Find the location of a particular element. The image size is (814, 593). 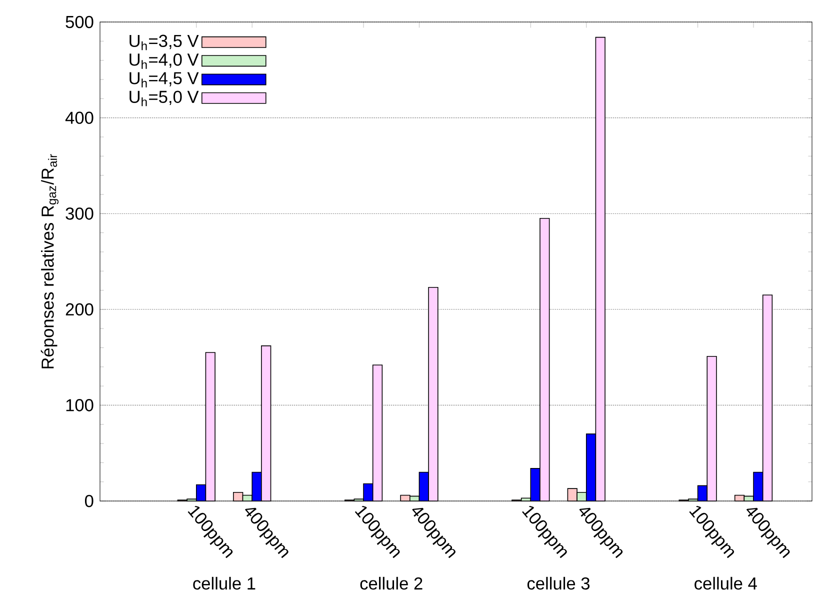

y-tick-label: 0 is located at coordinates (89, 501).